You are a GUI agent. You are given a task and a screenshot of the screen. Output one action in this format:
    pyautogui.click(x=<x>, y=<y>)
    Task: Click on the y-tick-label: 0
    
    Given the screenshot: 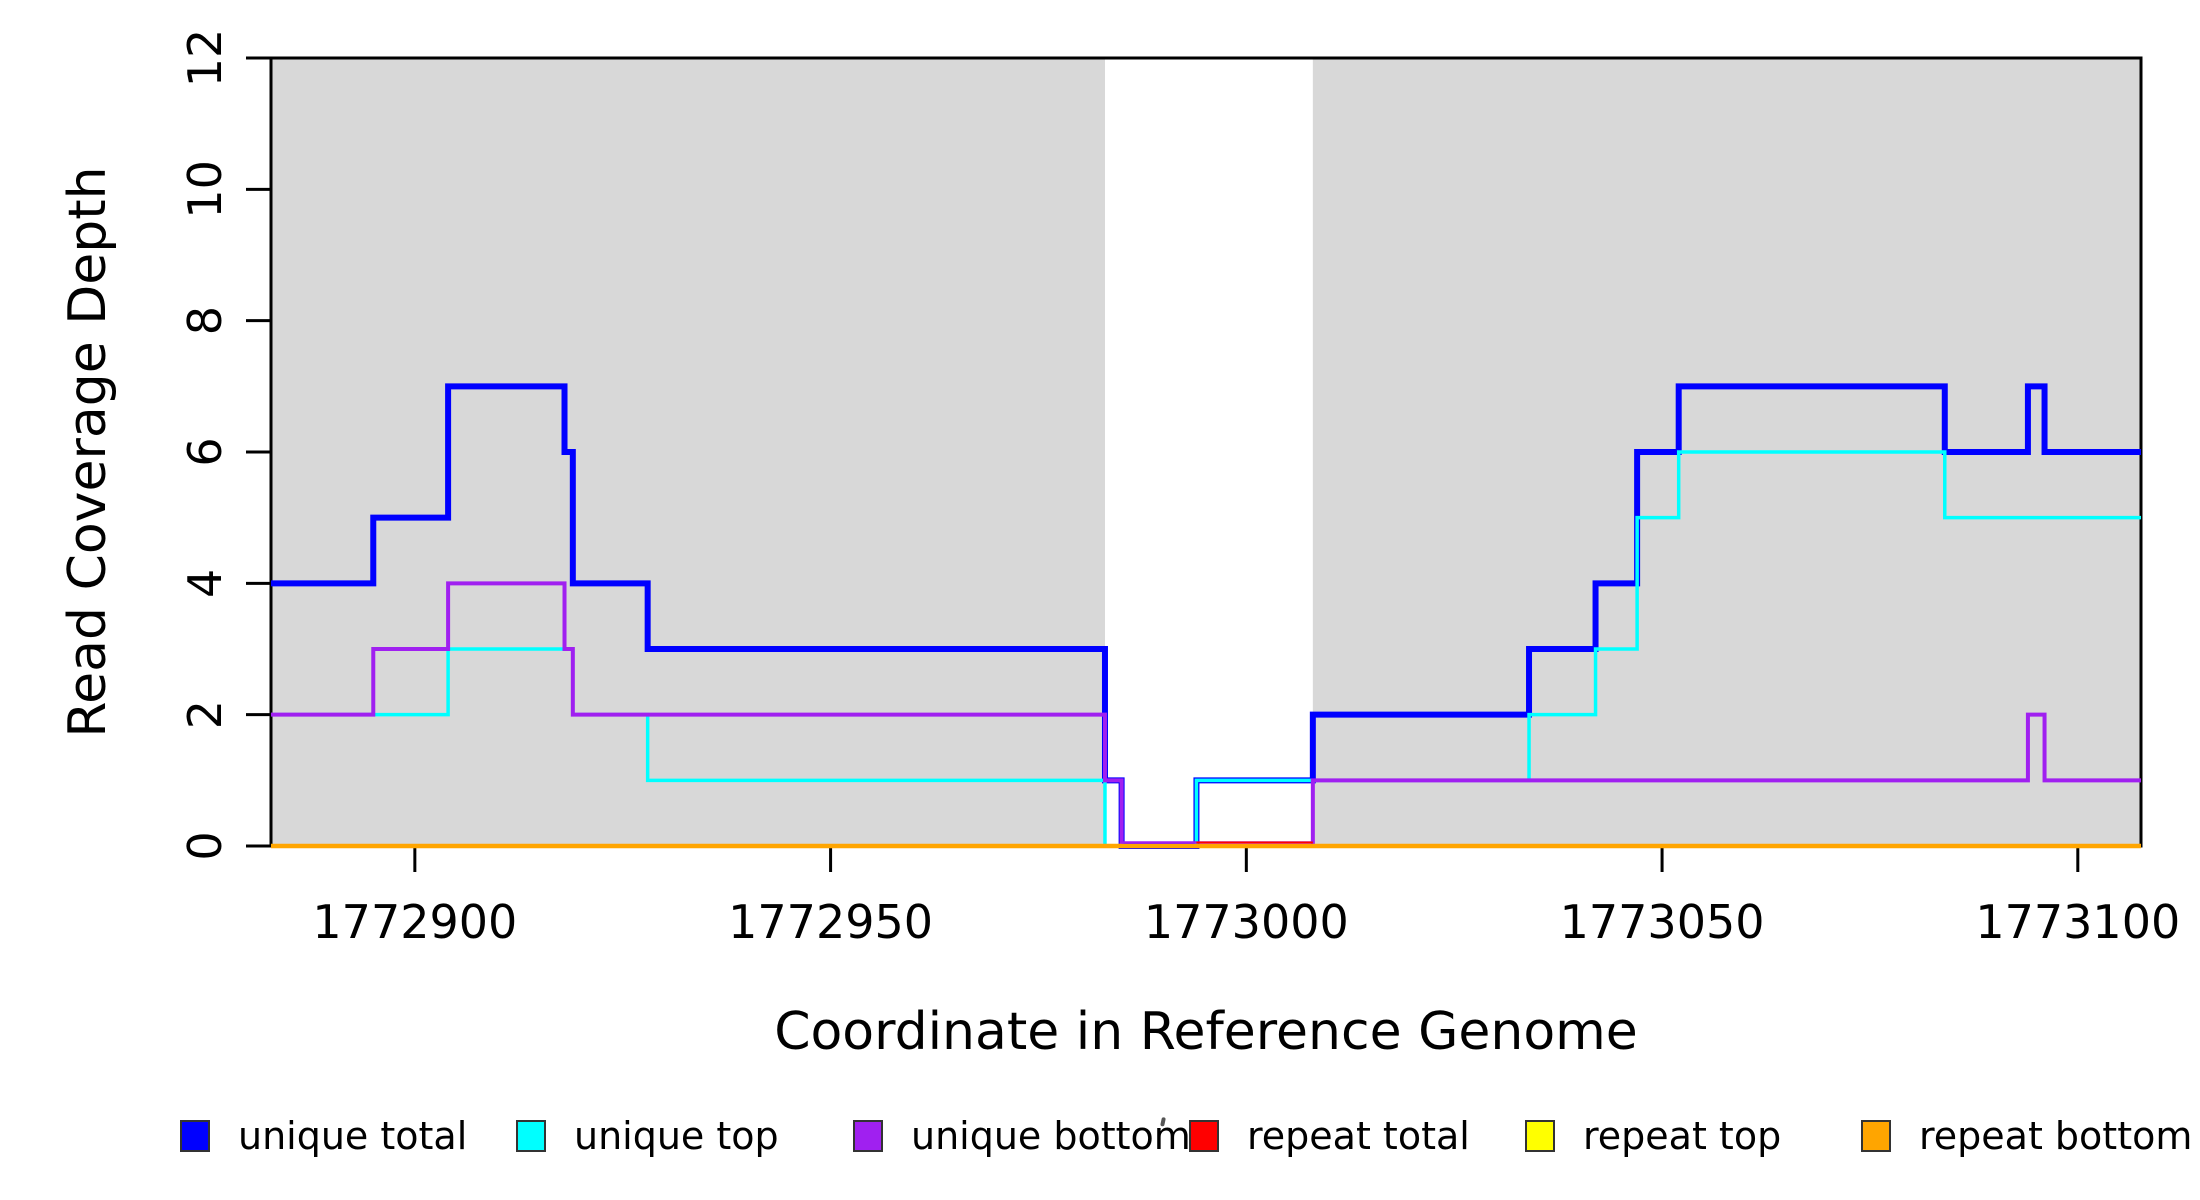 What is the action you would take?
    pyautogui.click(x=205, y=845)
    